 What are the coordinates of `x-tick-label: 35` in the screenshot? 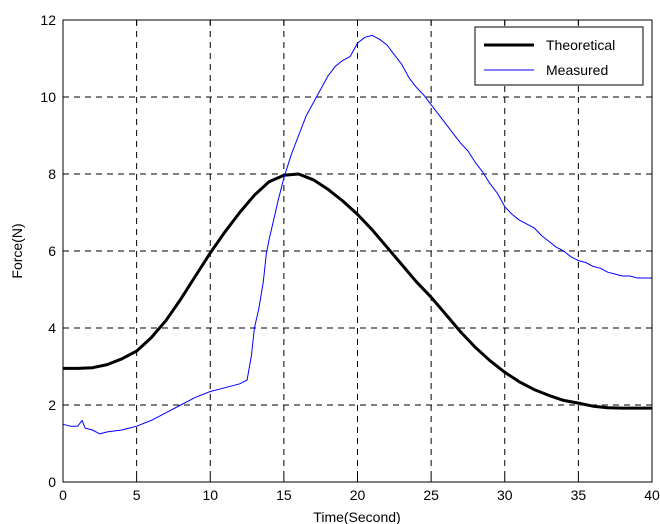 It's located at (579, 495).